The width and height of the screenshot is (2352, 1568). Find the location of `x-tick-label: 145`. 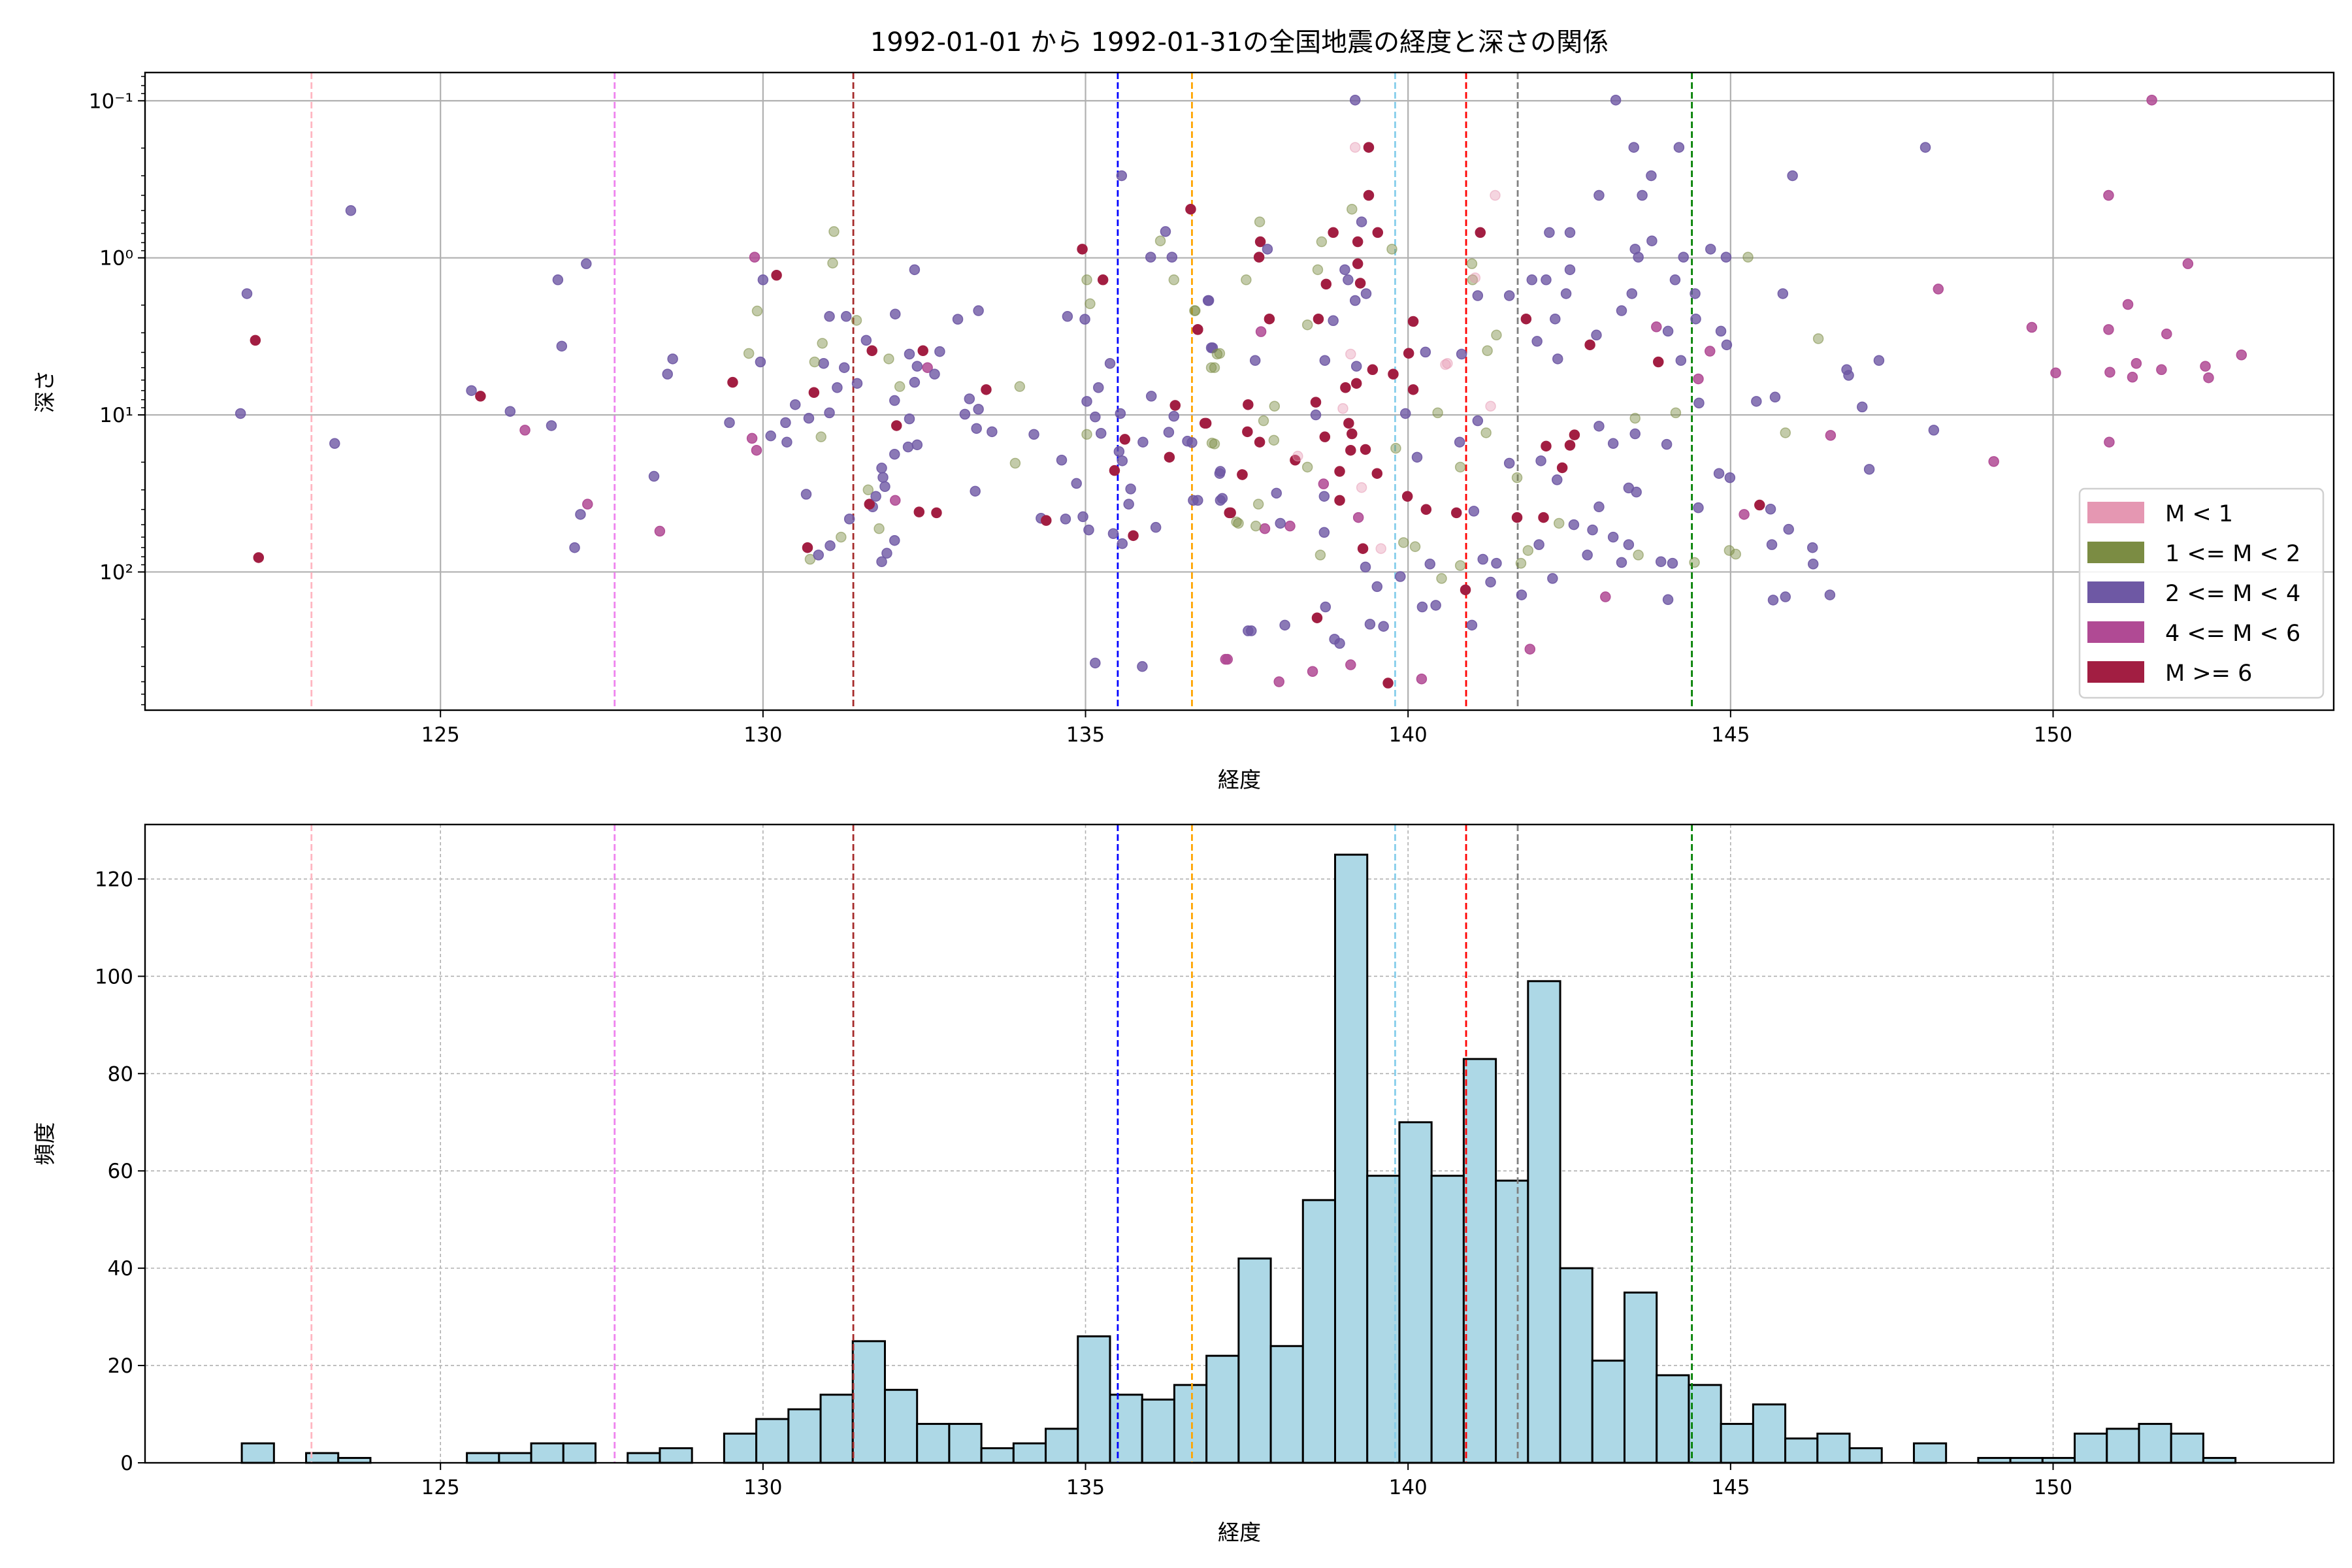

x-tick-label: 145 is located at coordinates (1730, 1487).